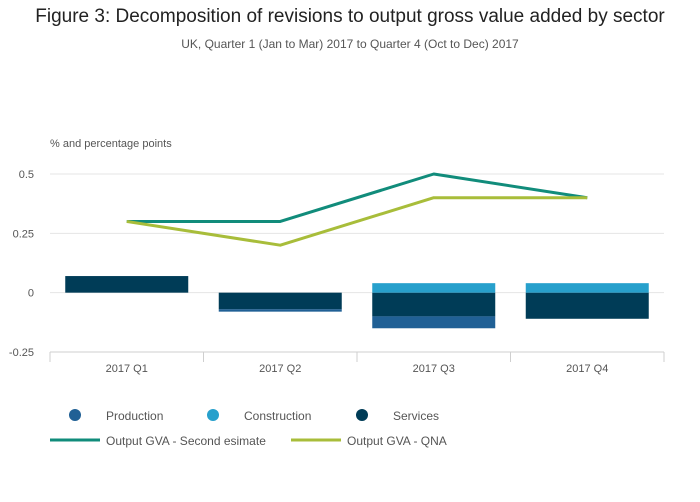 The width and height of the screenshot is (700, 502). Describe the element at coordinates (111, 144) in the screenshot. I see `y-axis-label: % and percentage points` at that location.